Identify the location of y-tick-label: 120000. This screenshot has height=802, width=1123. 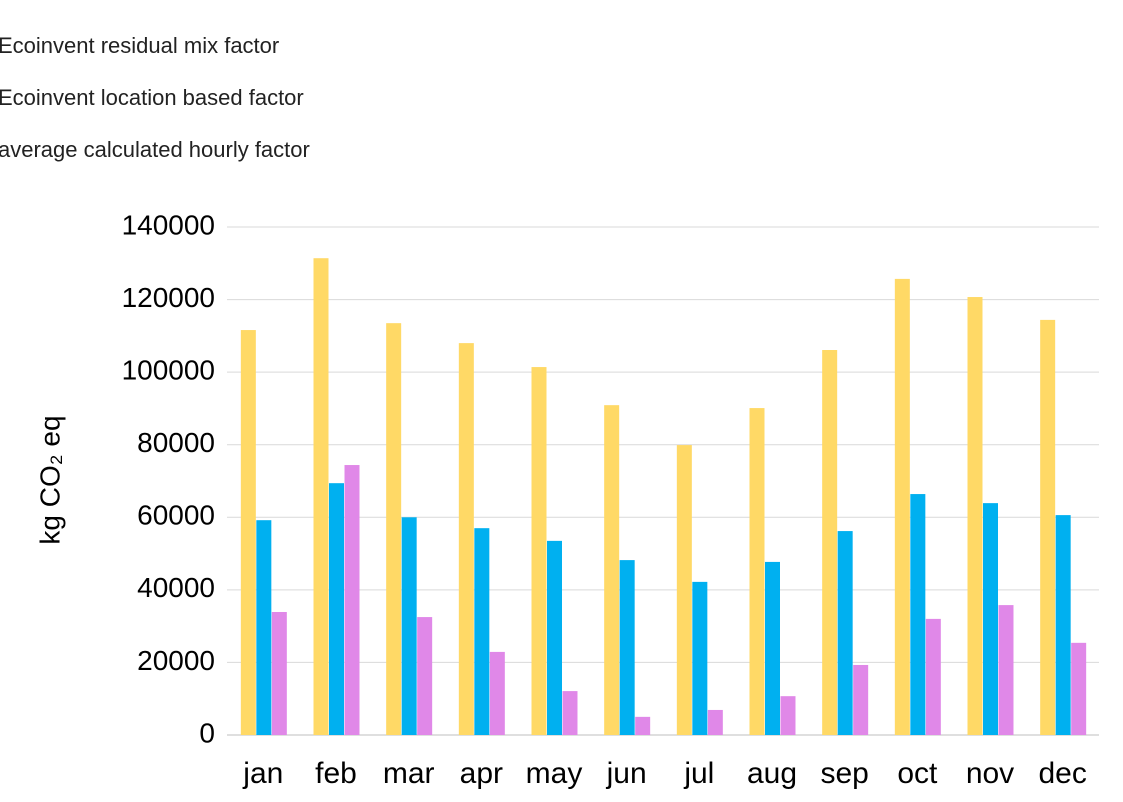
(168, 297).